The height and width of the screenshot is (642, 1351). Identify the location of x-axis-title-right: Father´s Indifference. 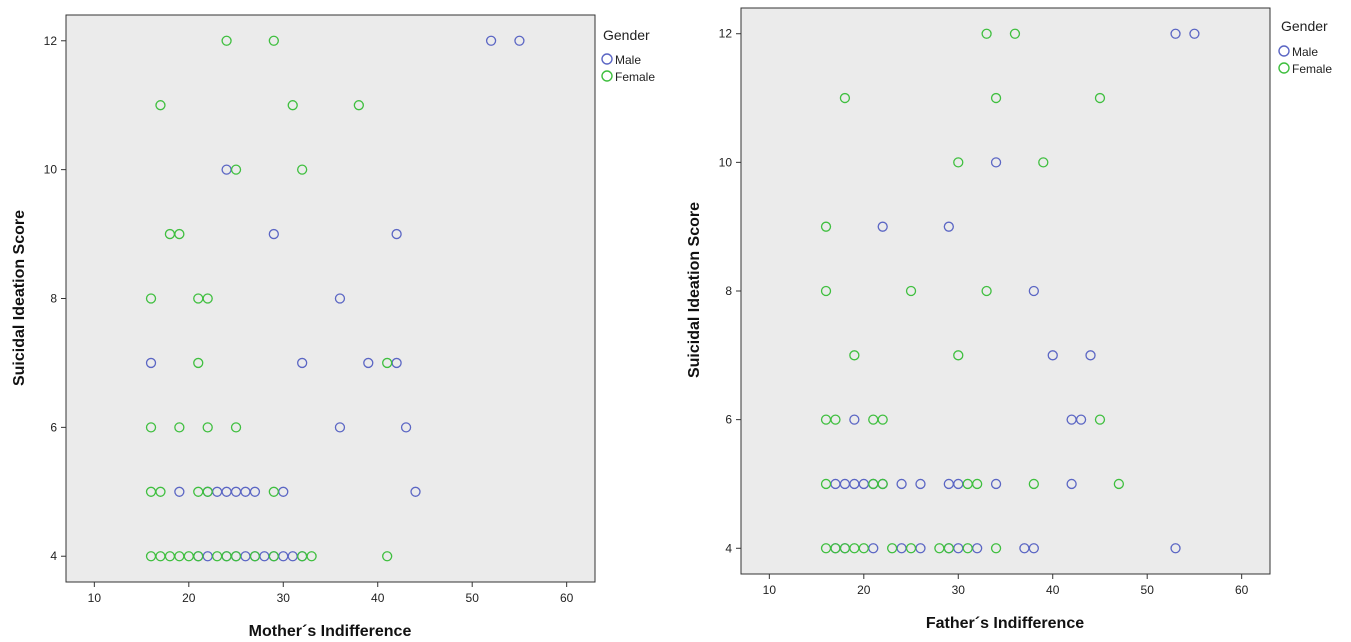
(1005, 623).